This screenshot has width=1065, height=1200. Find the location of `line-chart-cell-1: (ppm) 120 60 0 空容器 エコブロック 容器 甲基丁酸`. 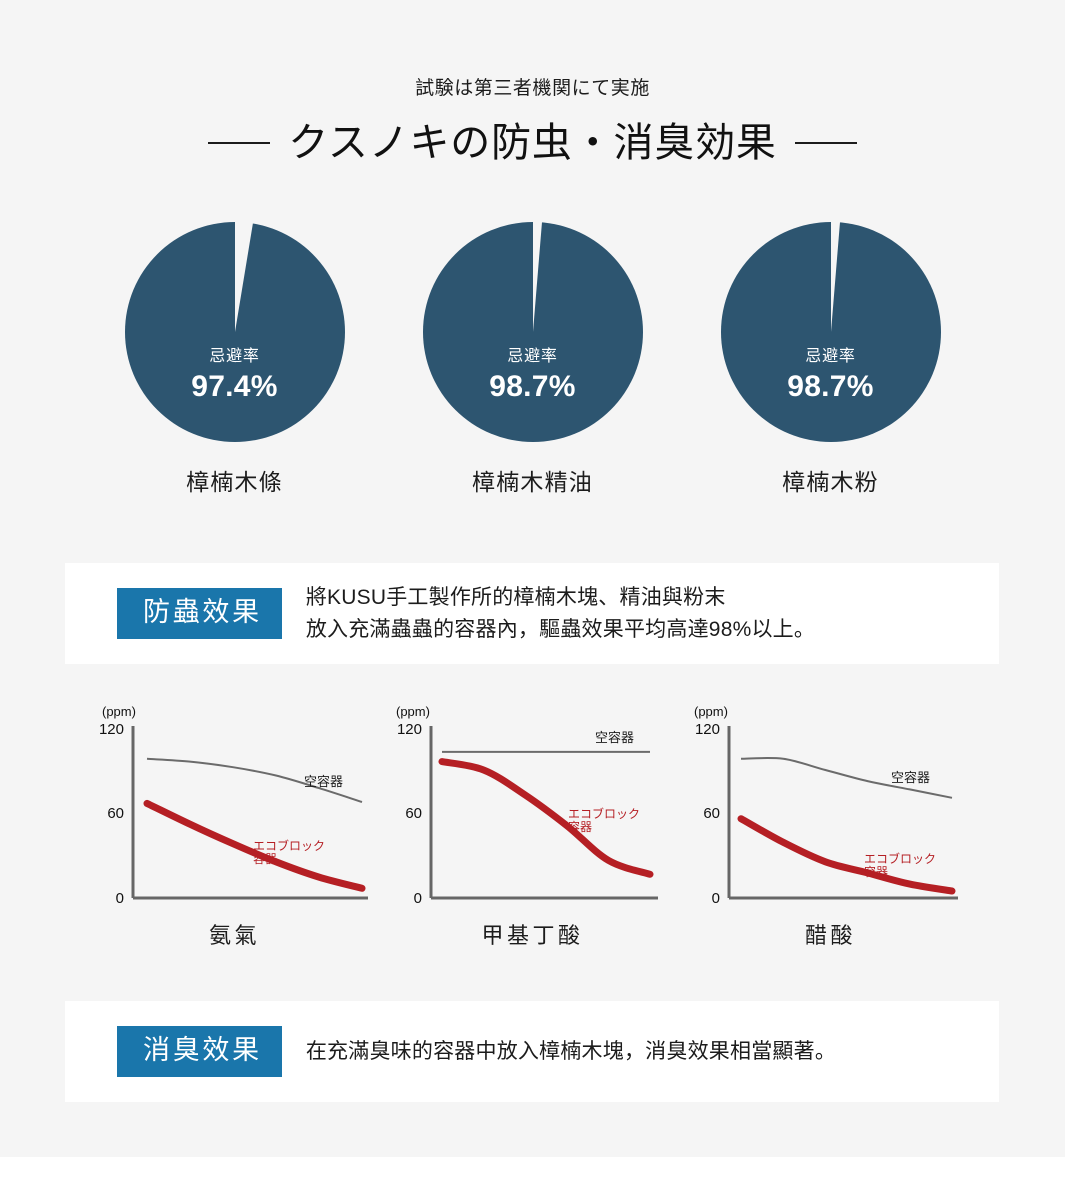

line-chart-cell-1: (ppm) 120 60 0 空容器 エコブロック 容器 甲基丁酸 is located at coordinates (533, 825).